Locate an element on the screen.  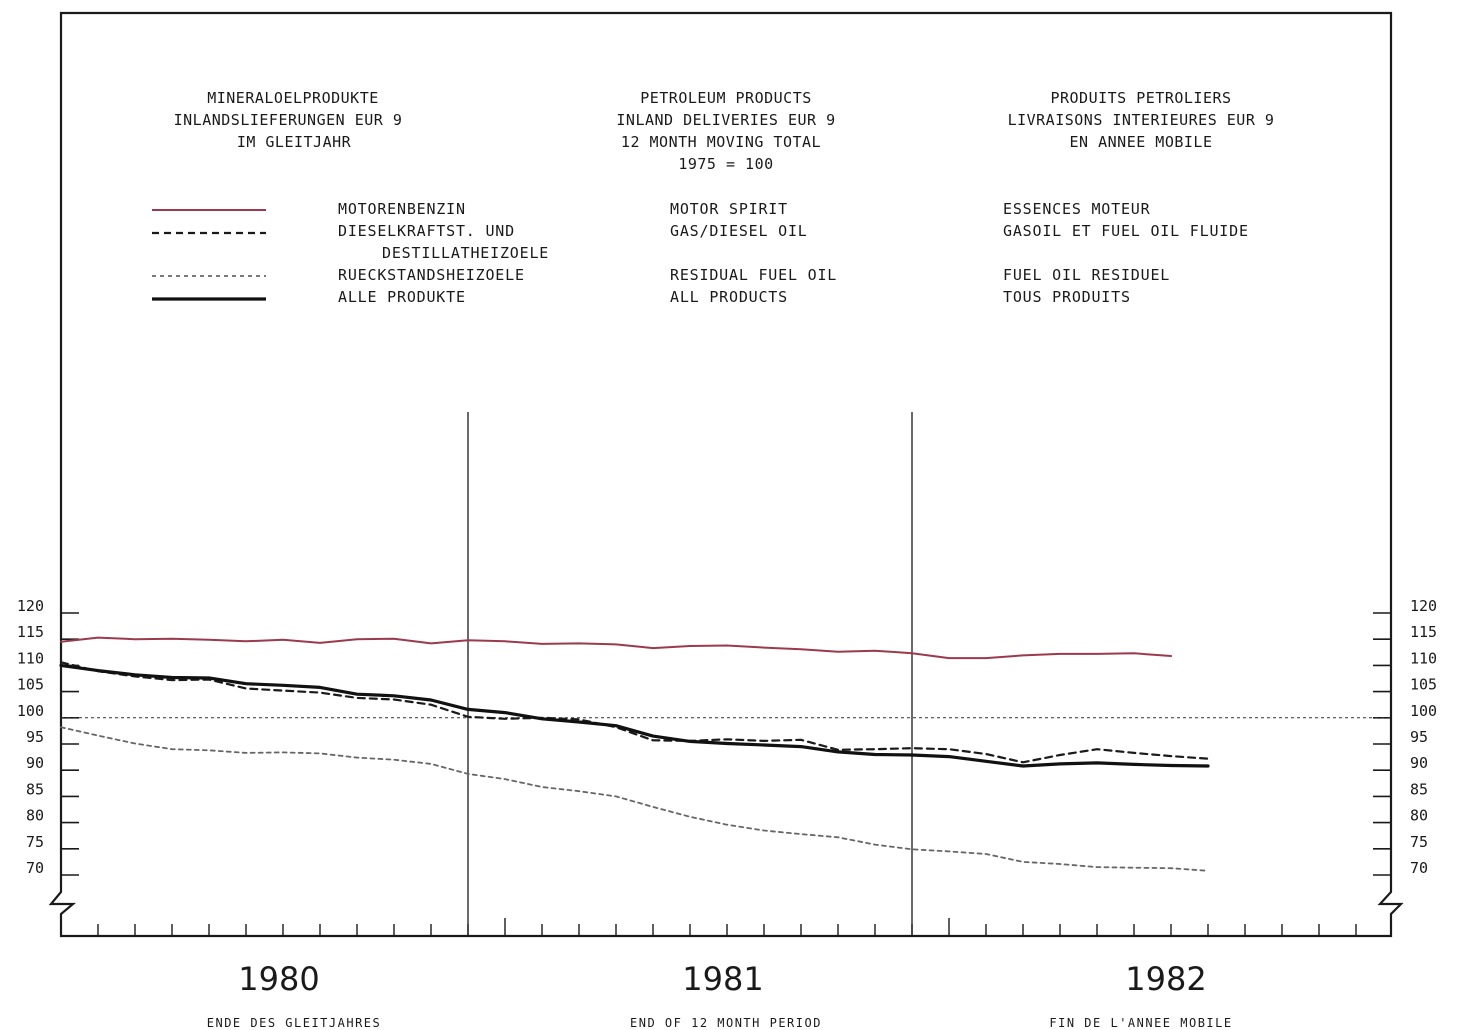
y-tick-label-left: 95 is located at coordinates (35, 737).